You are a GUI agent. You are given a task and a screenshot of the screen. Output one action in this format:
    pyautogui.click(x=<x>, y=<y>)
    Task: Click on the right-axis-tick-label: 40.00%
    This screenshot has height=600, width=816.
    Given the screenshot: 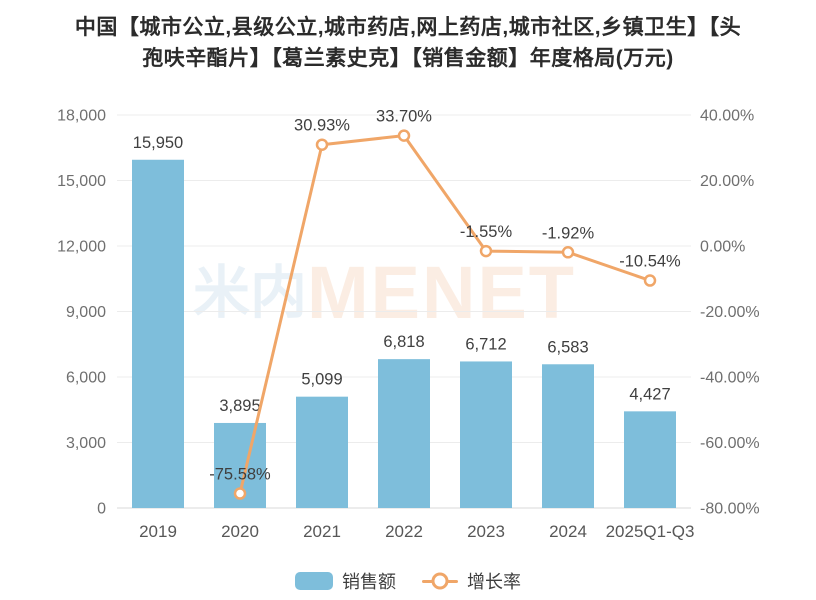 What is the action you would take?
    pyautogui.click(x=727, y=116)
    